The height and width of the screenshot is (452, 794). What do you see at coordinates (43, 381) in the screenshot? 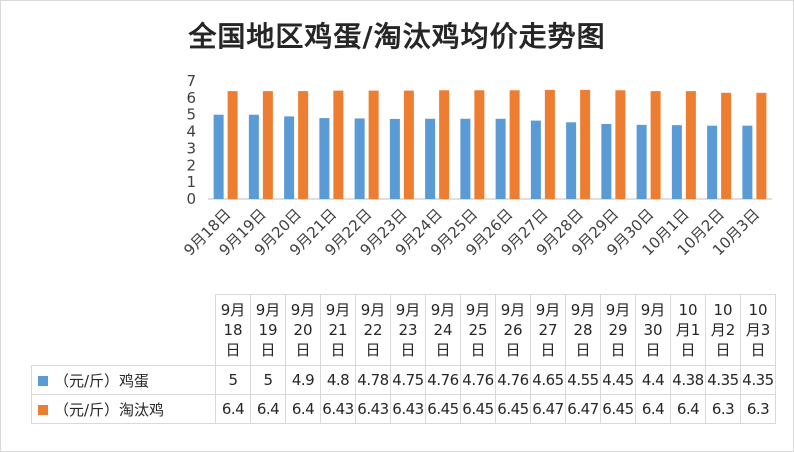
I see `legend-swatch` at bounding box center [43, 381].